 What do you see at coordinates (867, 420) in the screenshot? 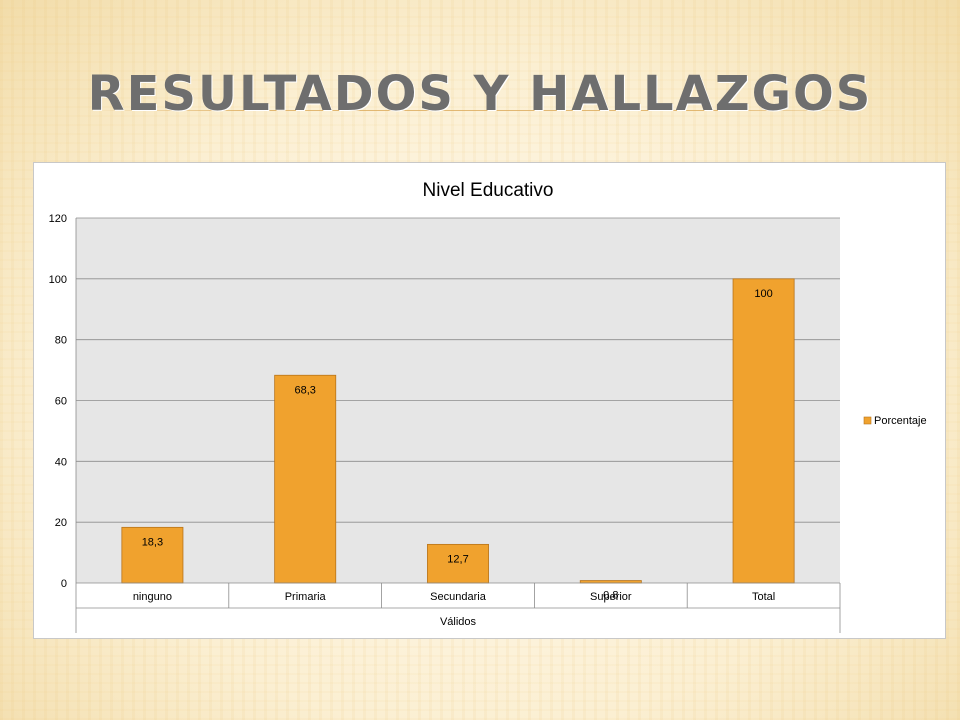
I see `legend-swatch` at bounding box center [867, 420].